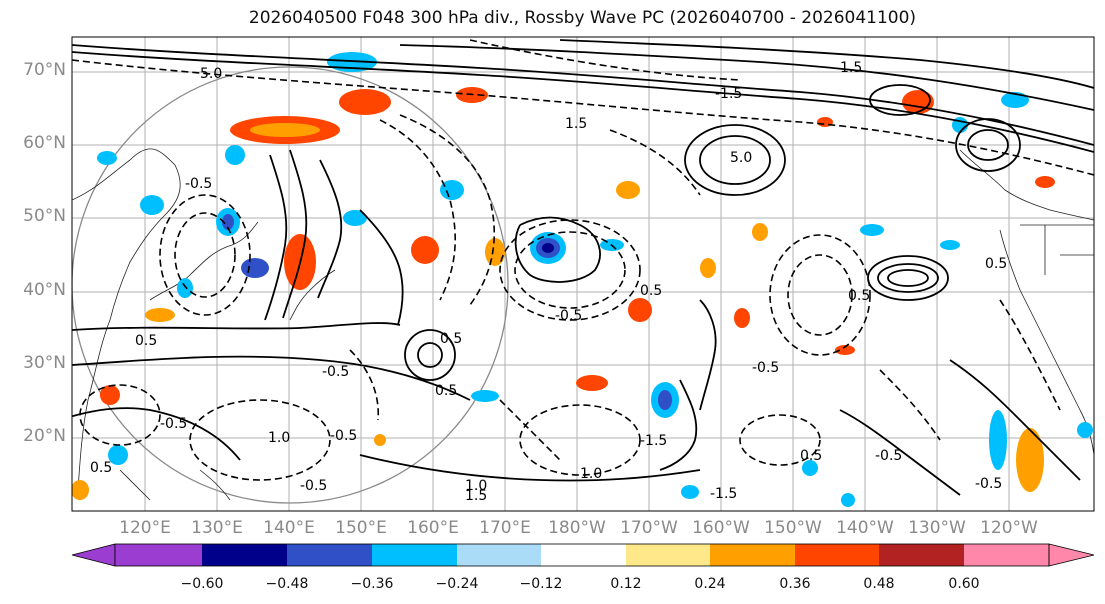  I want to click on colorbar-tick-label: −0.36, so click(372, 584).